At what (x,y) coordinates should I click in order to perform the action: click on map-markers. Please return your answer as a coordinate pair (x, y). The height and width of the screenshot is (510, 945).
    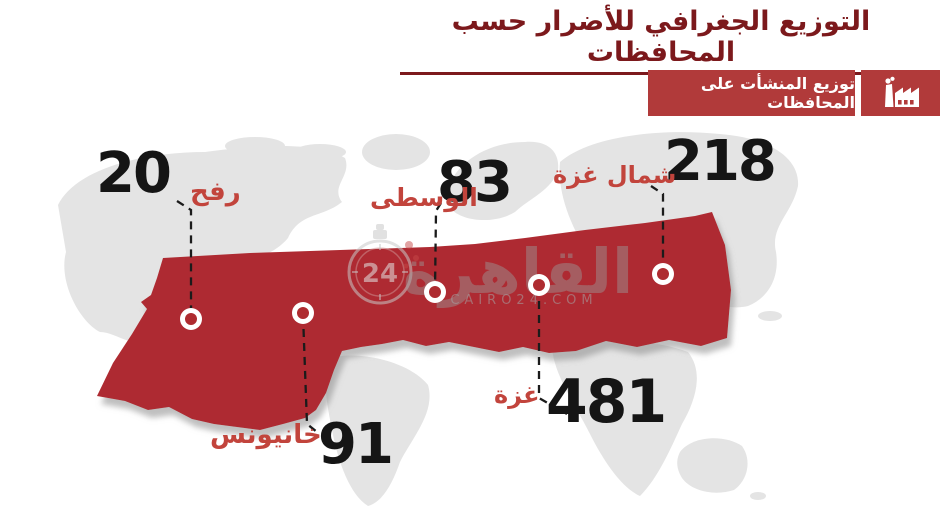
    Looking at the image, I should click on (427, 296).